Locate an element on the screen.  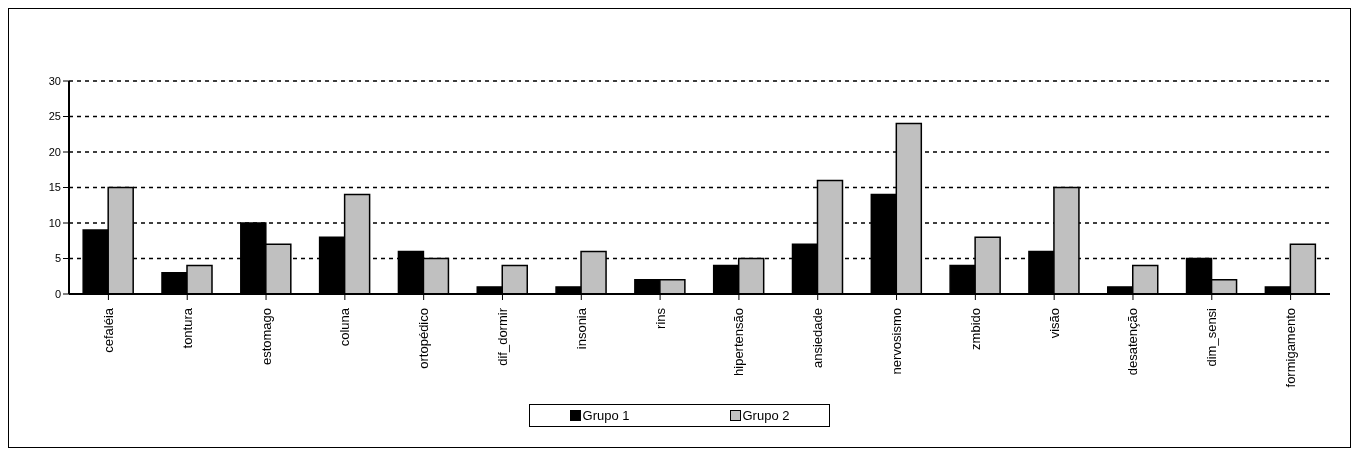
x-tick-label: estomago is located at coordinates (266, 337).